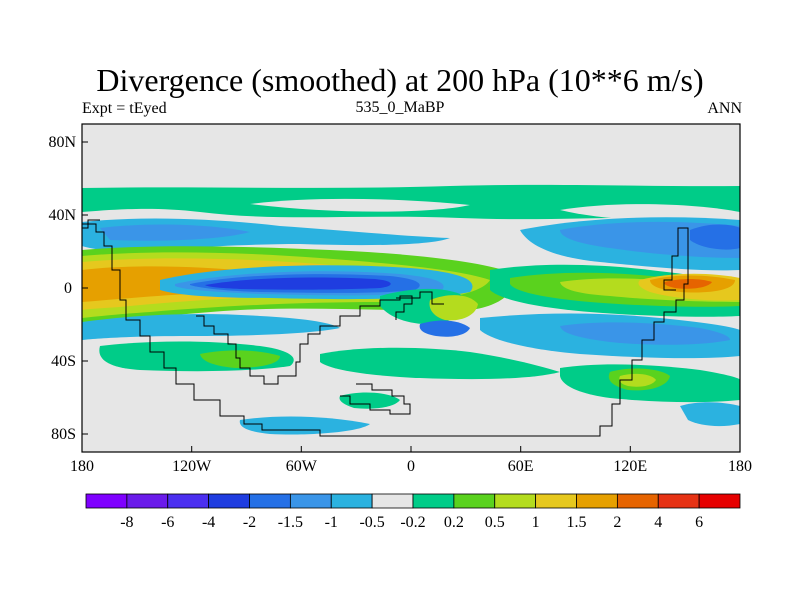 The image size is (800, 600). What do you see at coordinates (371, 522) in the screenshot?
I see `colorbar-label: -0.5` at bounding box center [371, 522].